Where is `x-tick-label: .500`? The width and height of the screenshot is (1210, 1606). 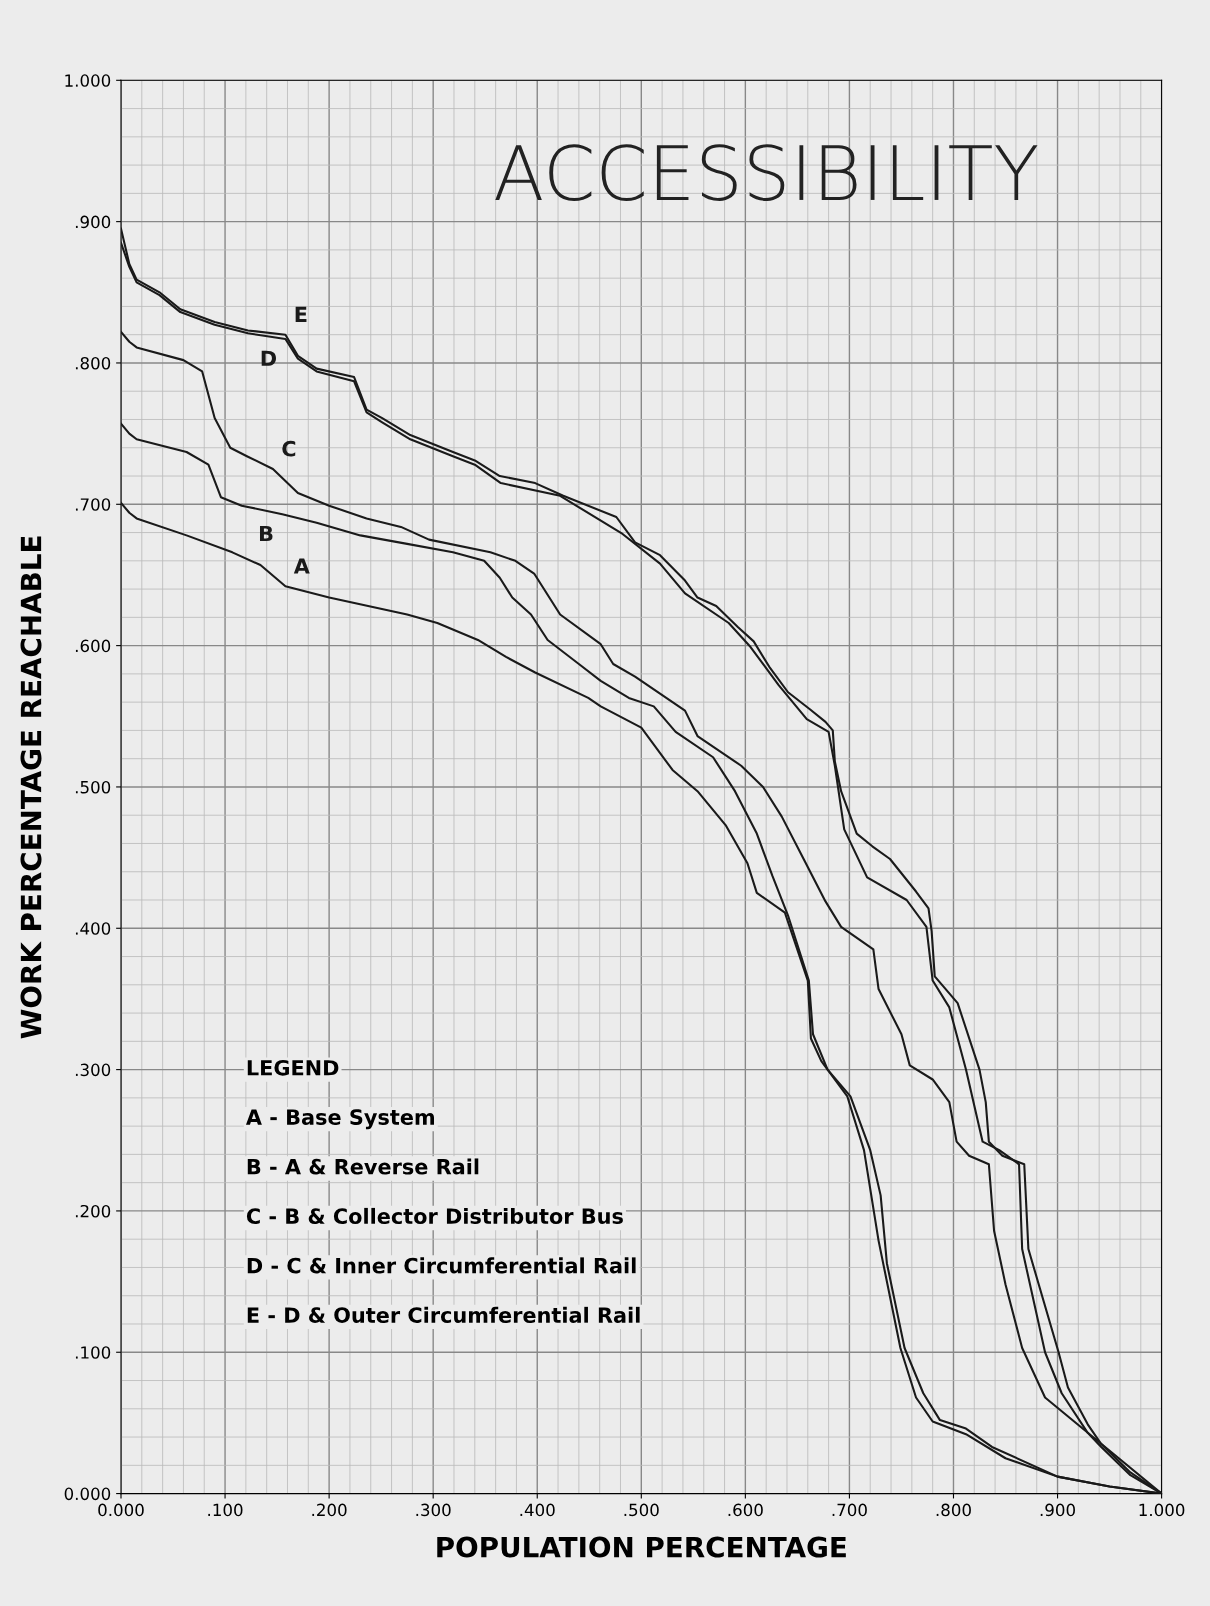
x-tick-label: .500 is located at coordinates (641, 1510).